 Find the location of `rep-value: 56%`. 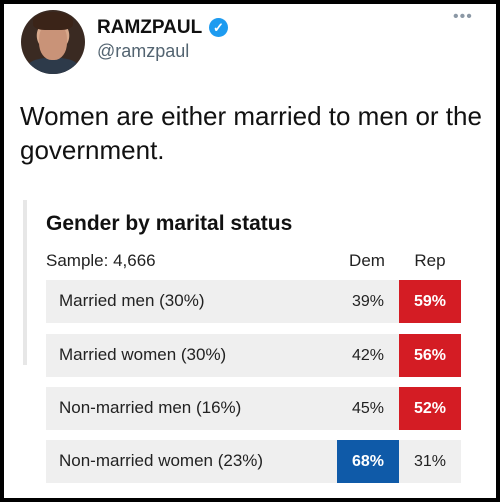

rep-value: 56% is located at coordinates (430, 355).